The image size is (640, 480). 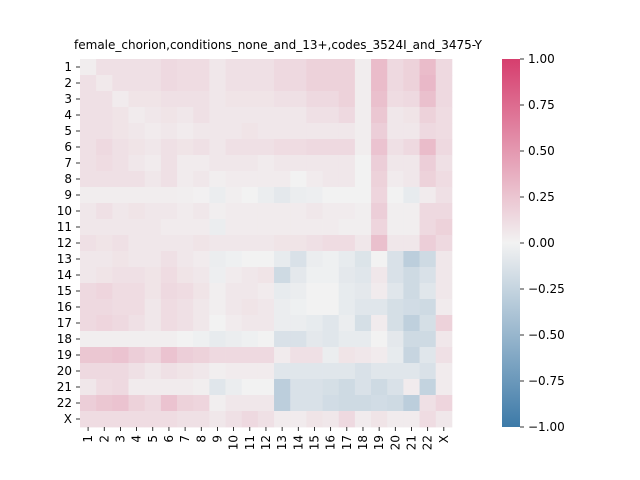 I want to click on y-tick-label: 2, so click(x=68, y=83).